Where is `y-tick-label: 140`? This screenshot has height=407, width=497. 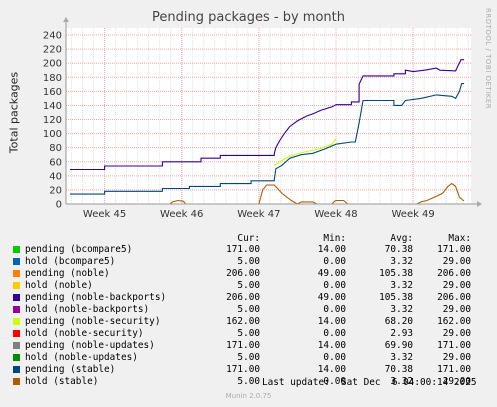 y-tick-label: 140 is located at coordinates (52, 106).